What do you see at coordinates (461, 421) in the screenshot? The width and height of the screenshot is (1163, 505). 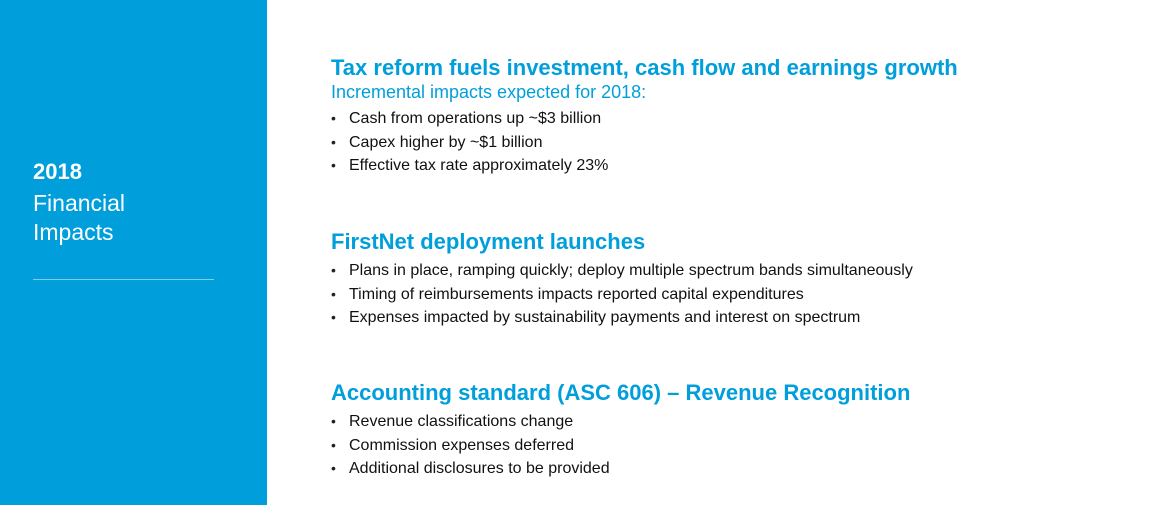 I see `list-item-text: Revenue classifications change` at bounding box center [461, 421].